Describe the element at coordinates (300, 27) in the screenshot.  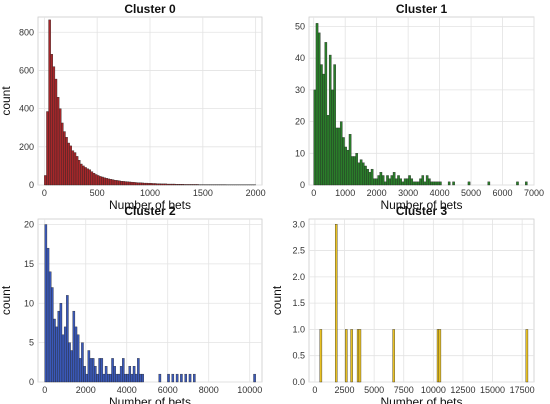
I see `y-tick-label: 50` at that location.